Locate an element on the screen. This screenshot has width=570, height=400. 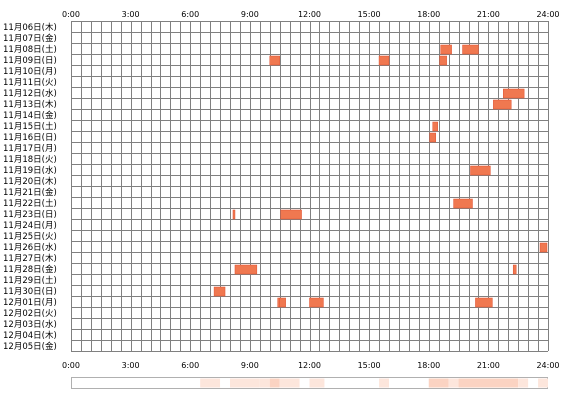
x-tick-label-bottom: 6:00 is located at coordinates (190, 365).